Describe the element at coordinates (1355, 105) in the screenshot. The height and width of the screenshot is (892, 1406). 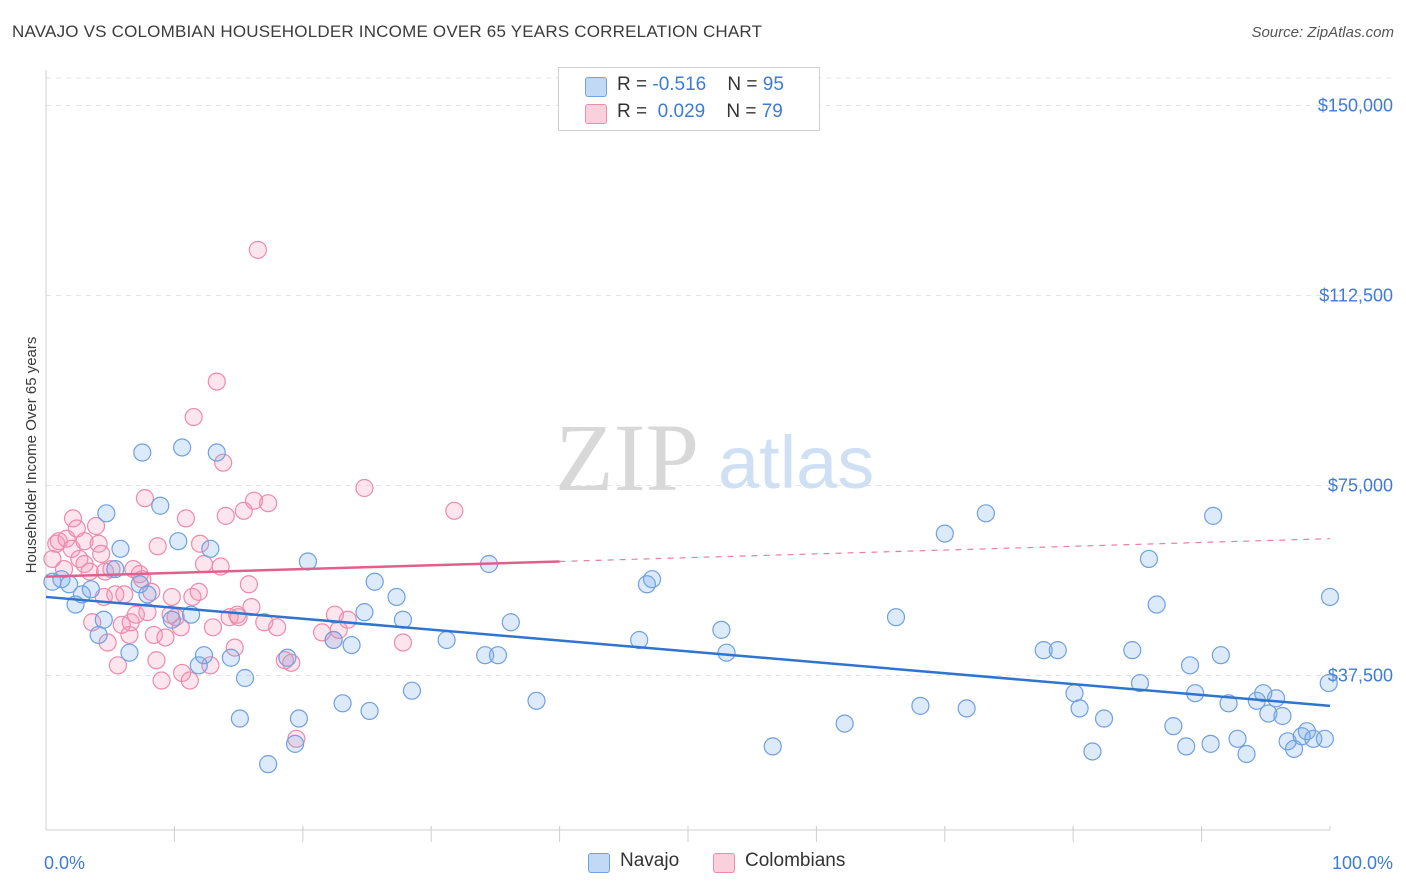
I see `y-tick-label: $150,000` at that location.